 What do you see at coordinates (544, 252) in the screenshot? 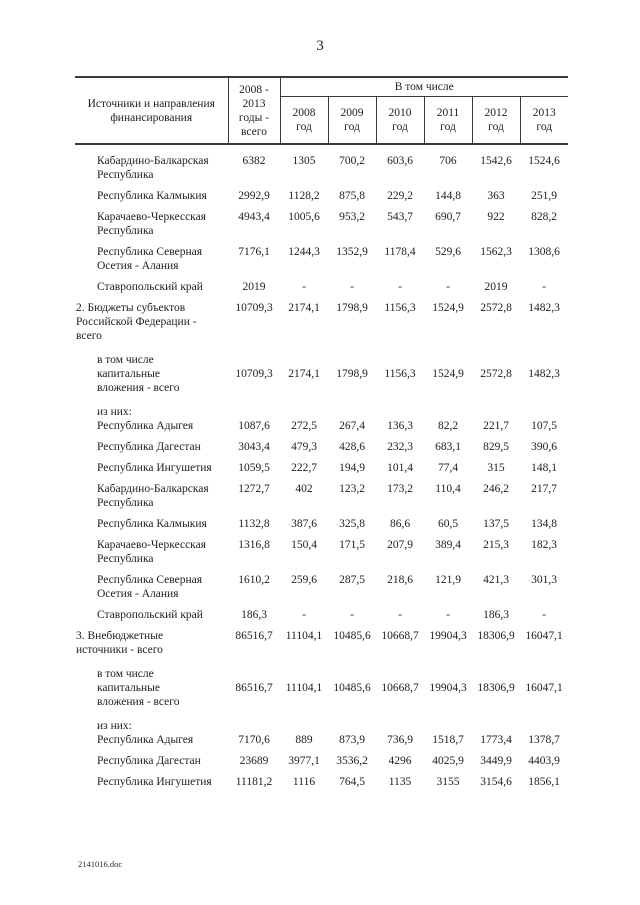
I see `cell-value: 1308,6` at bounding box center [544, 252].